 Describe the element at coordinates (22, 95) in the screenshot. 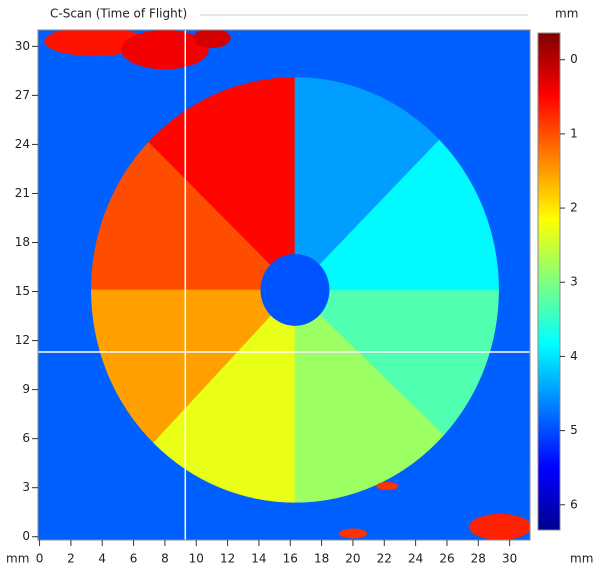

I see `y-tick-label: 27` at that location.